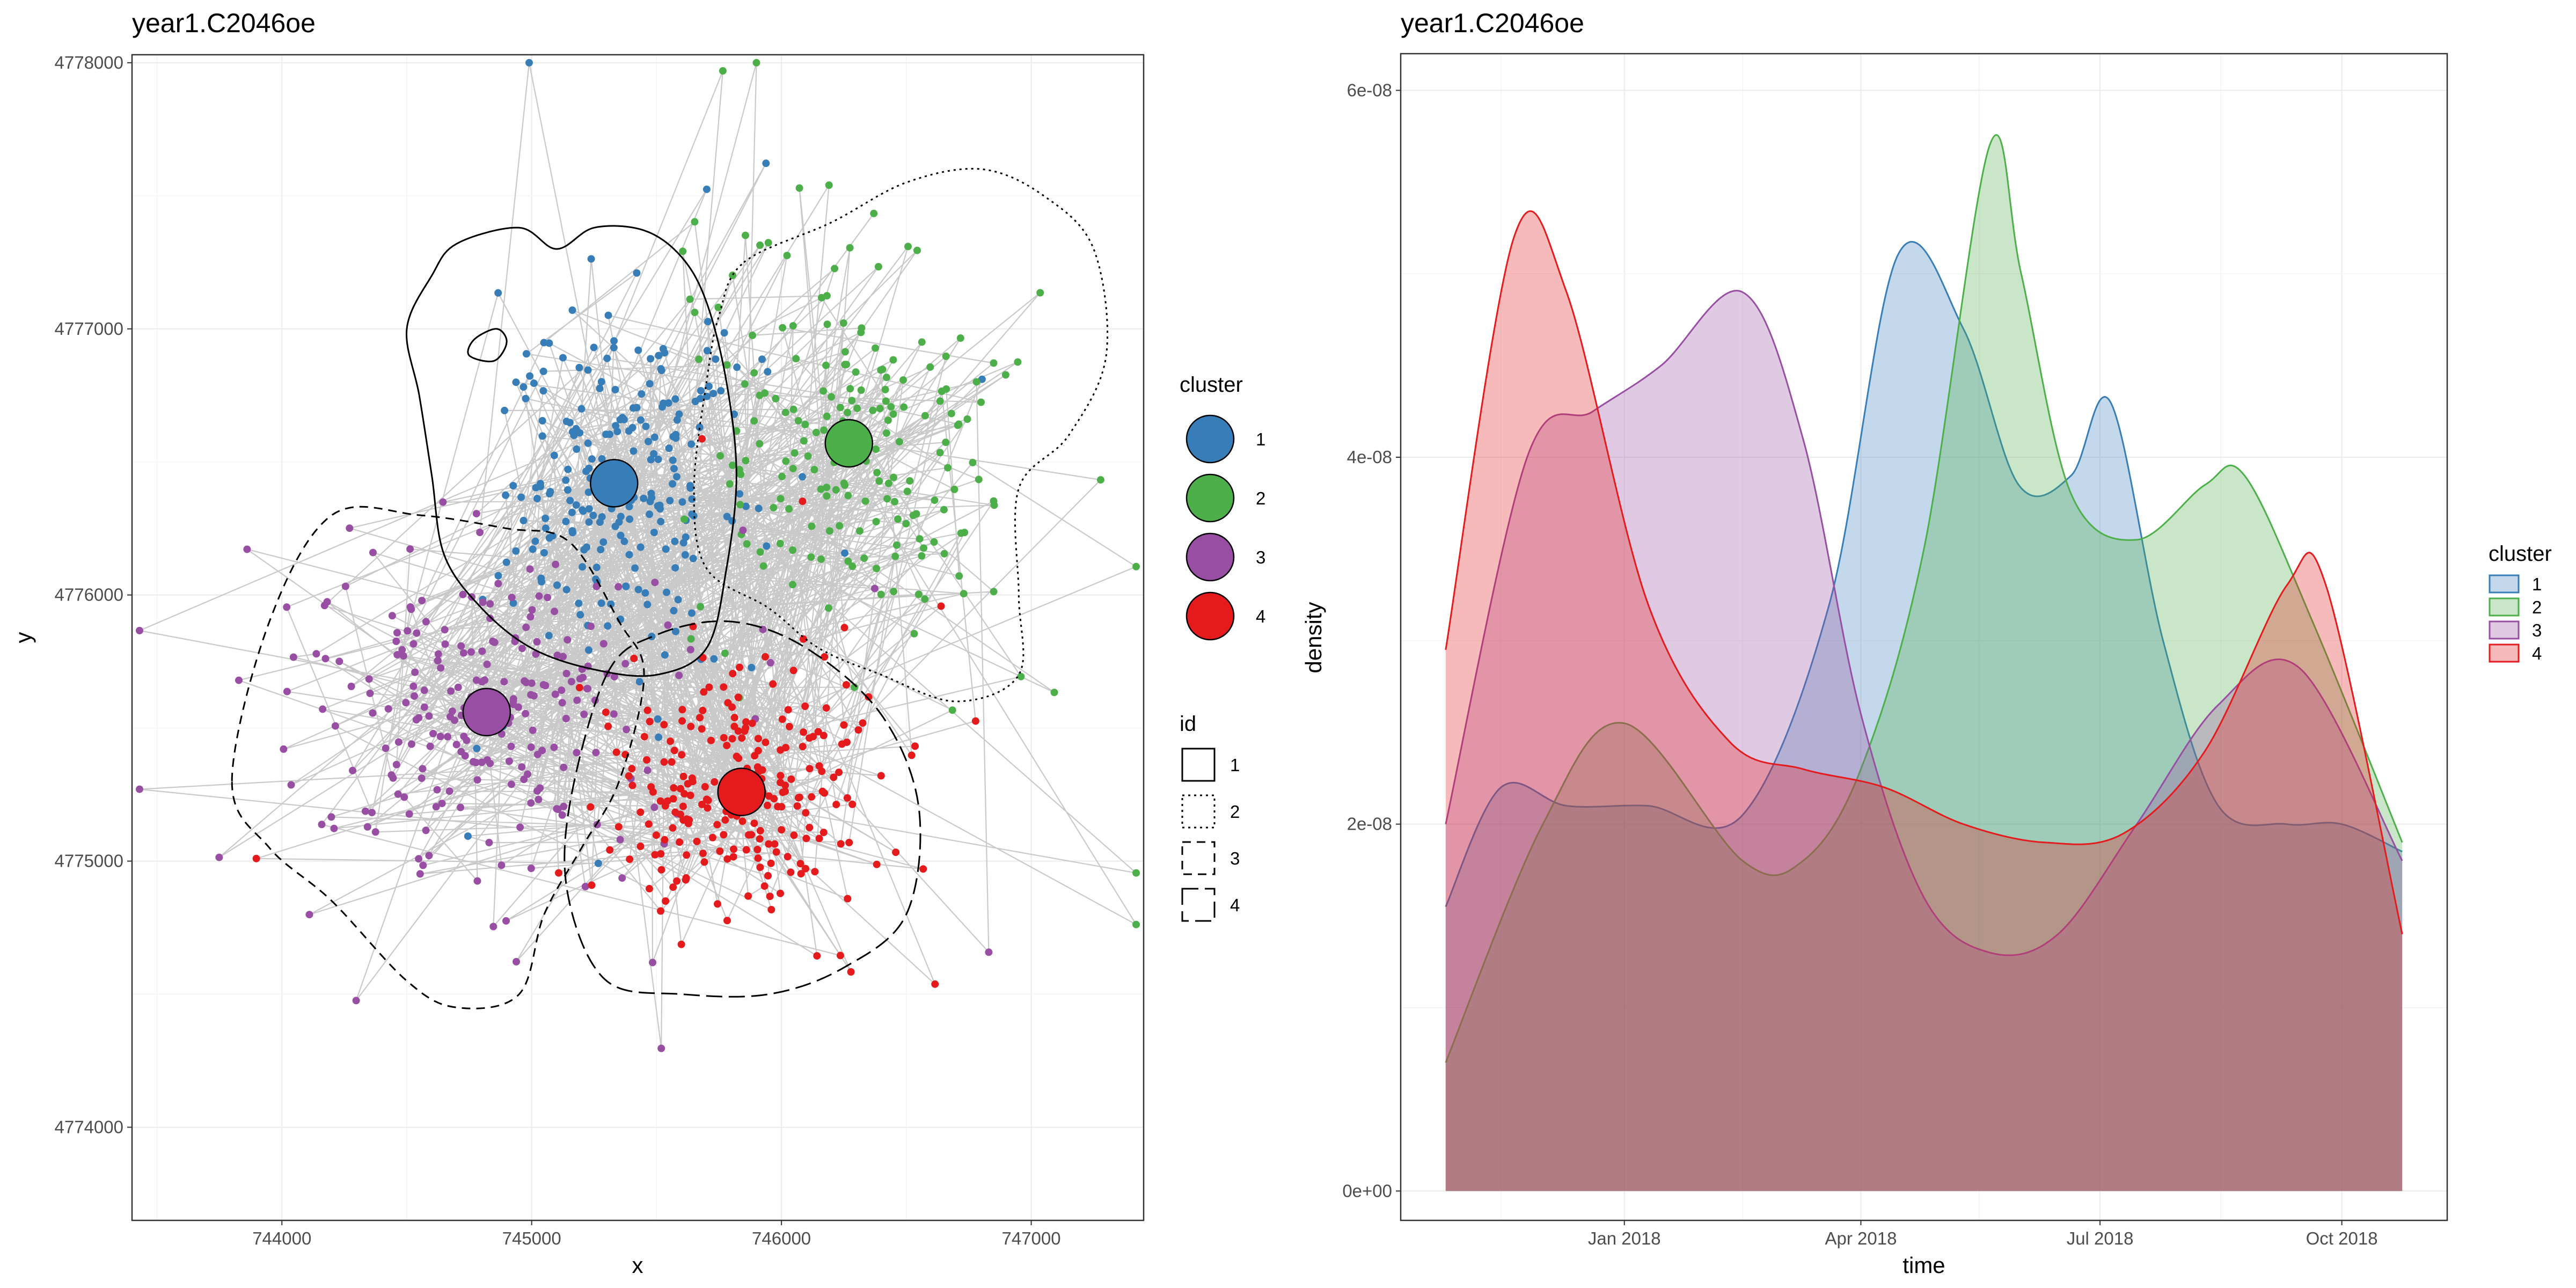  What do you see at coordinates (2520, 602) in the screenshot?
I see `density-legend: cluster 1 2 3 4` at bounding box center [2520, 602].